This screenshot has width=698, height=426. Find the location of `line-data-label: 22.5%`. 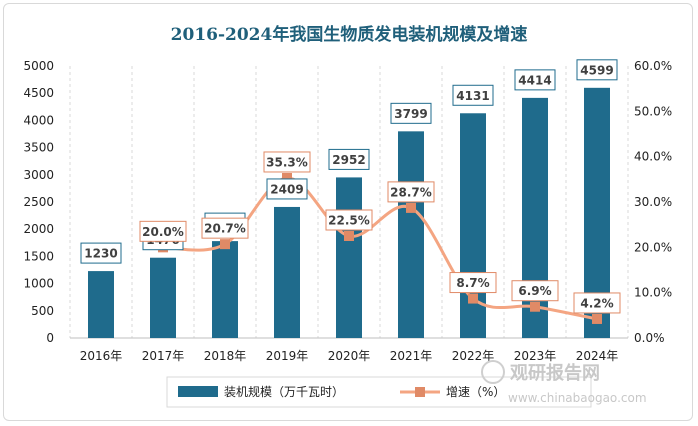

line-data-label: 22.5% is located at coordinates (349, 221).